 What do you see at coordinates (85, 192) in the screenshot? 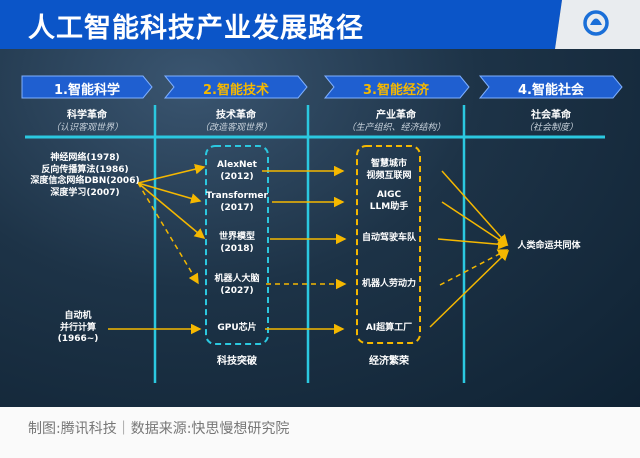
I see `science-item: 深度学习(2007)` at bounding box center [85, 192].